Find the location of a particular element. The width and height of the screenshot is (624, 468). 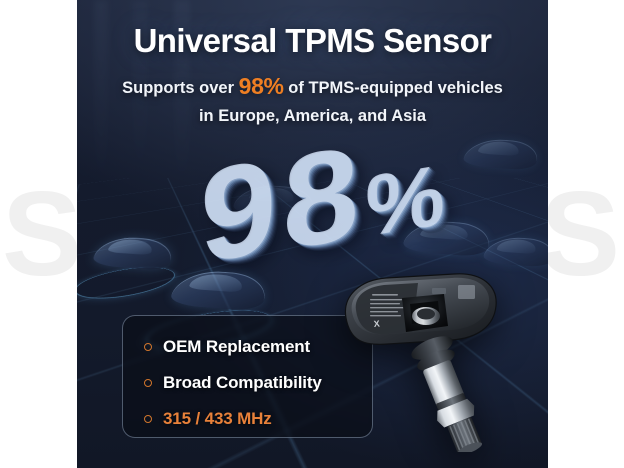

feature-item-frequency: 315 / 433 MHz is located at coordinates (258, 418).